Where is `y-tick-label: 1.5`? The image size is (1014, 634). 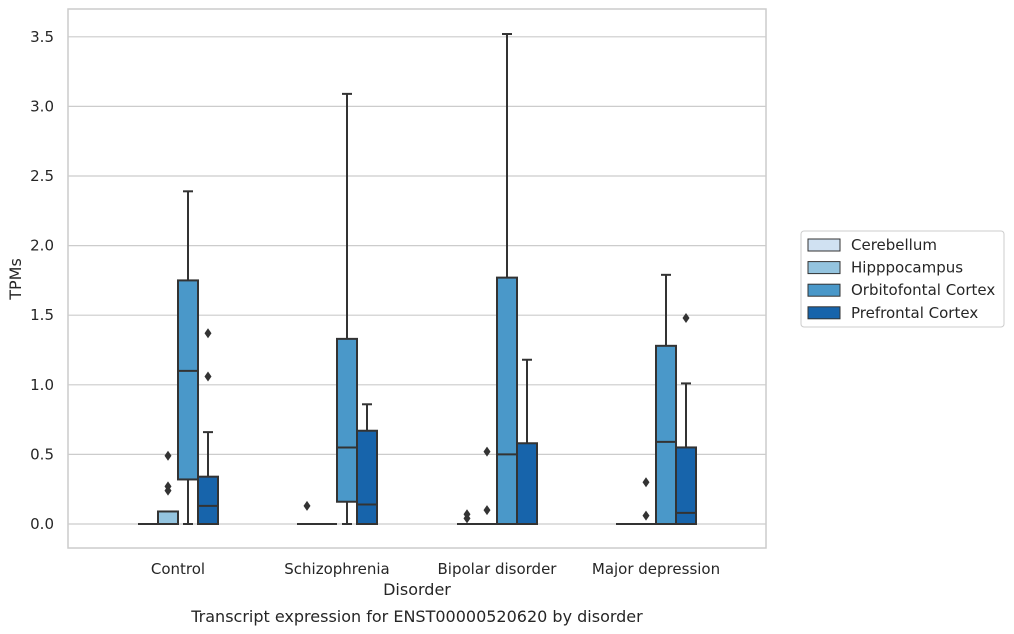
y-tick-label: 1.5 is located at coordinates (42, 315).